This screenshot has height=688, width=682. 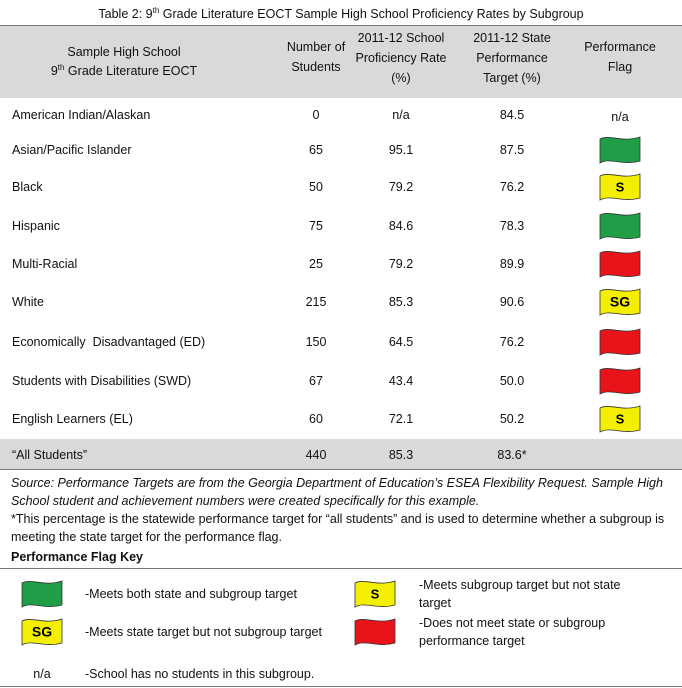 What do you see at coordinates (28, 302) in the screenshot?
I see `group-cell: White` at bounding box center [28, 302].